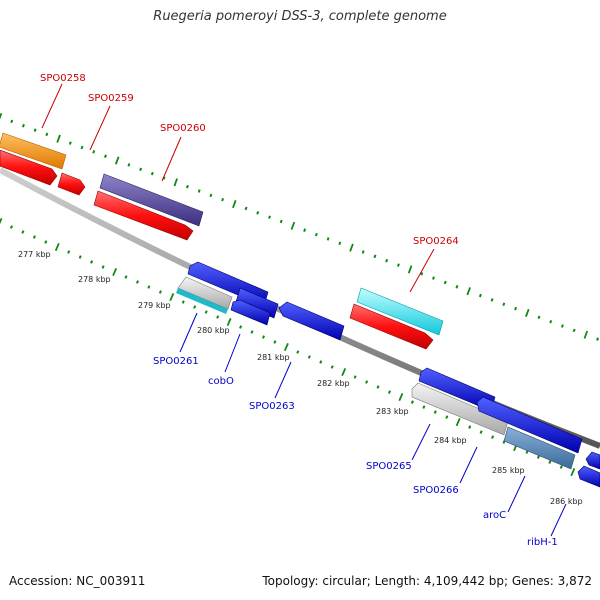  I want to click on leader-spo0265, so click(421, 442).